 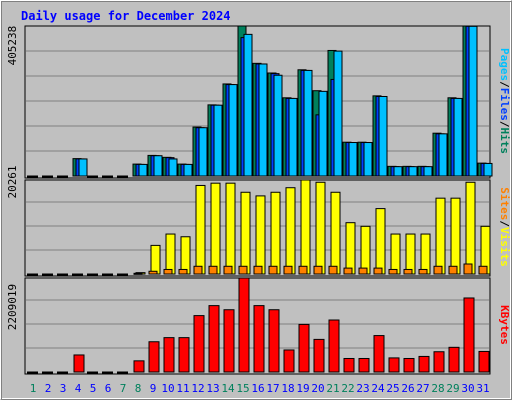 I want to click on kbytes-panel-max-label: 2209019, so click(x=12, y=307).